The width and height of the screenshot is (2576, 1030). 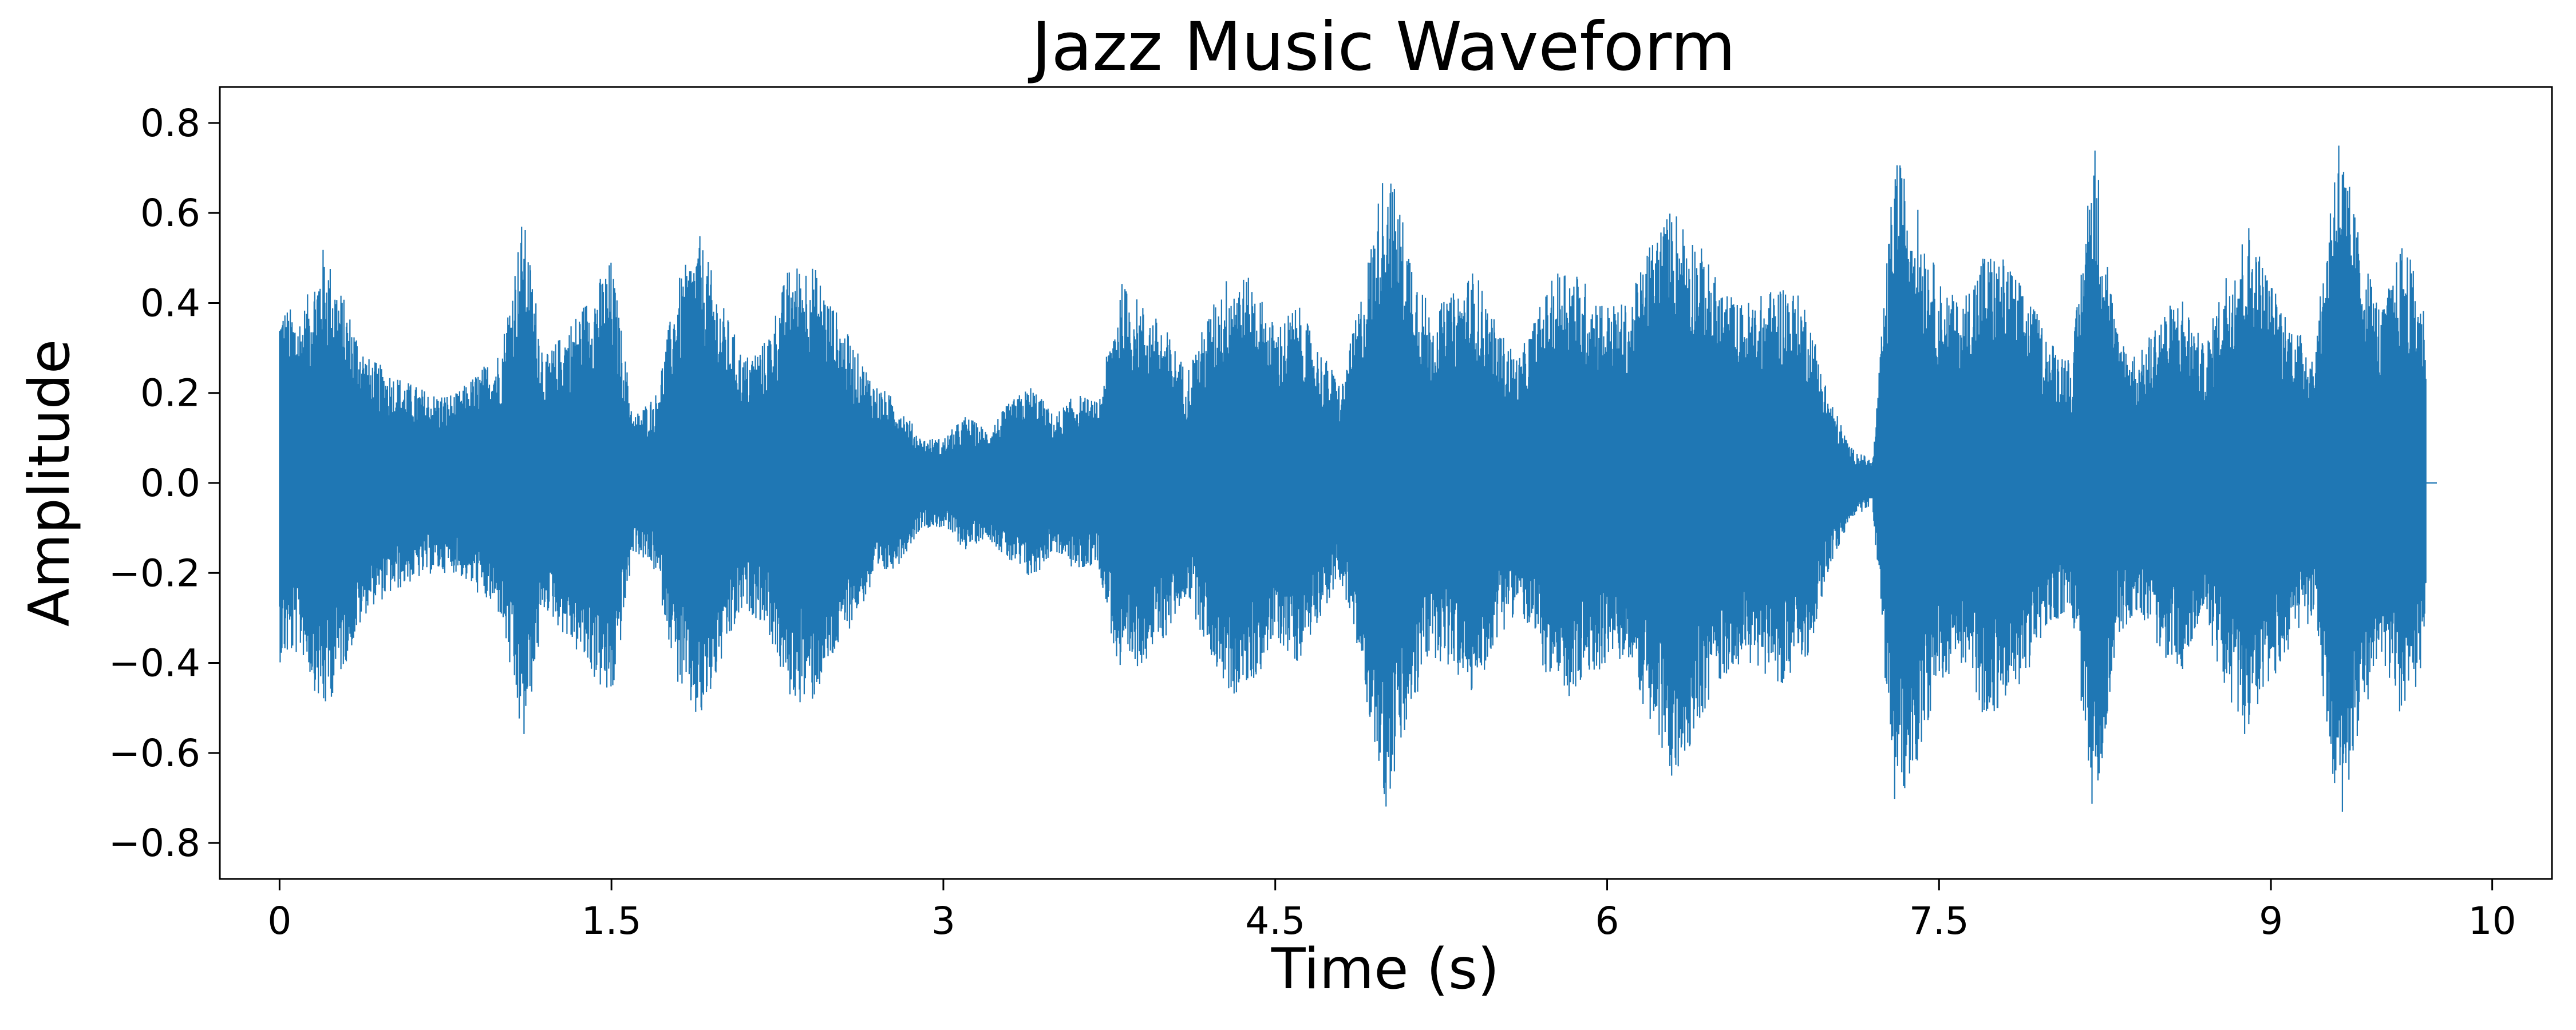 What do you see at coordinates (1391, 911) in the screenshot?
I see `x-axis: 0 1.5 3 4.5 6 7.5 9 10` at bounding box center [1391, 911].